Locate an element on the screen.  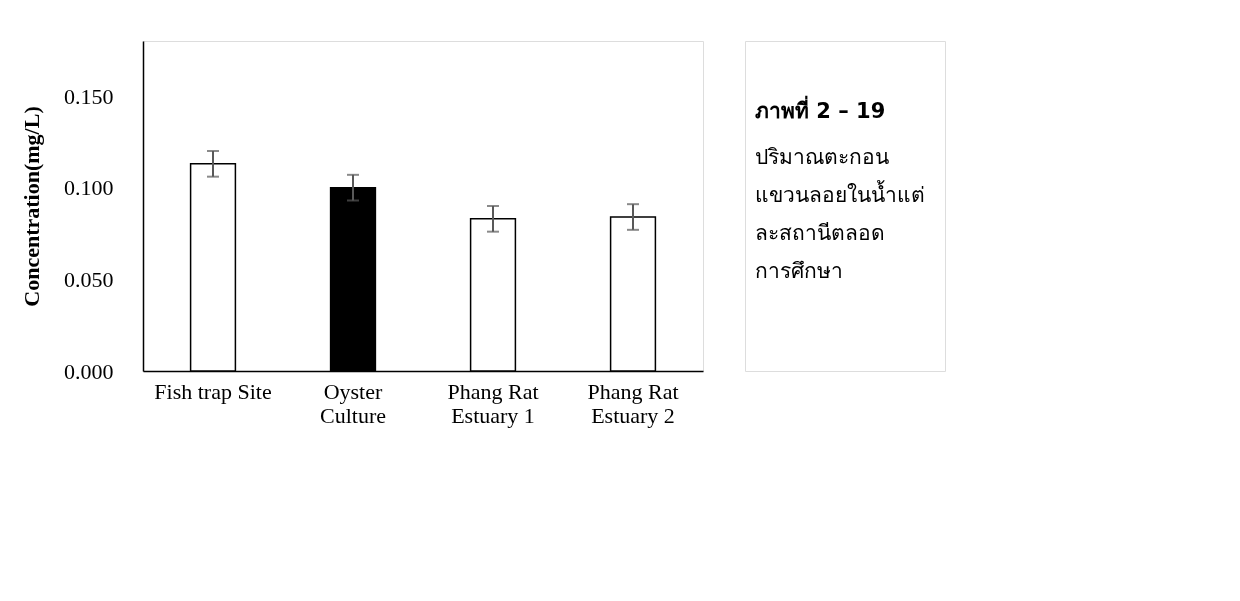
x-tick-label: Phang Rat Estuary 2 is located at coordinates (633, 403).